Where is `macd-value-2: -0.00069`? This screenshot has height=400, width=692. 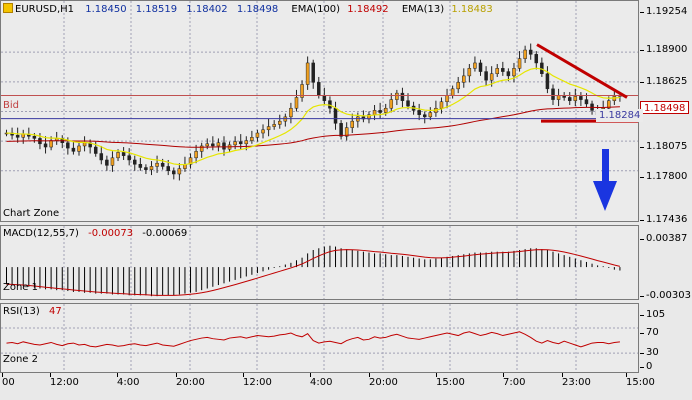 macd-value-2: -0.00069 is located at coordinates (165, 233).